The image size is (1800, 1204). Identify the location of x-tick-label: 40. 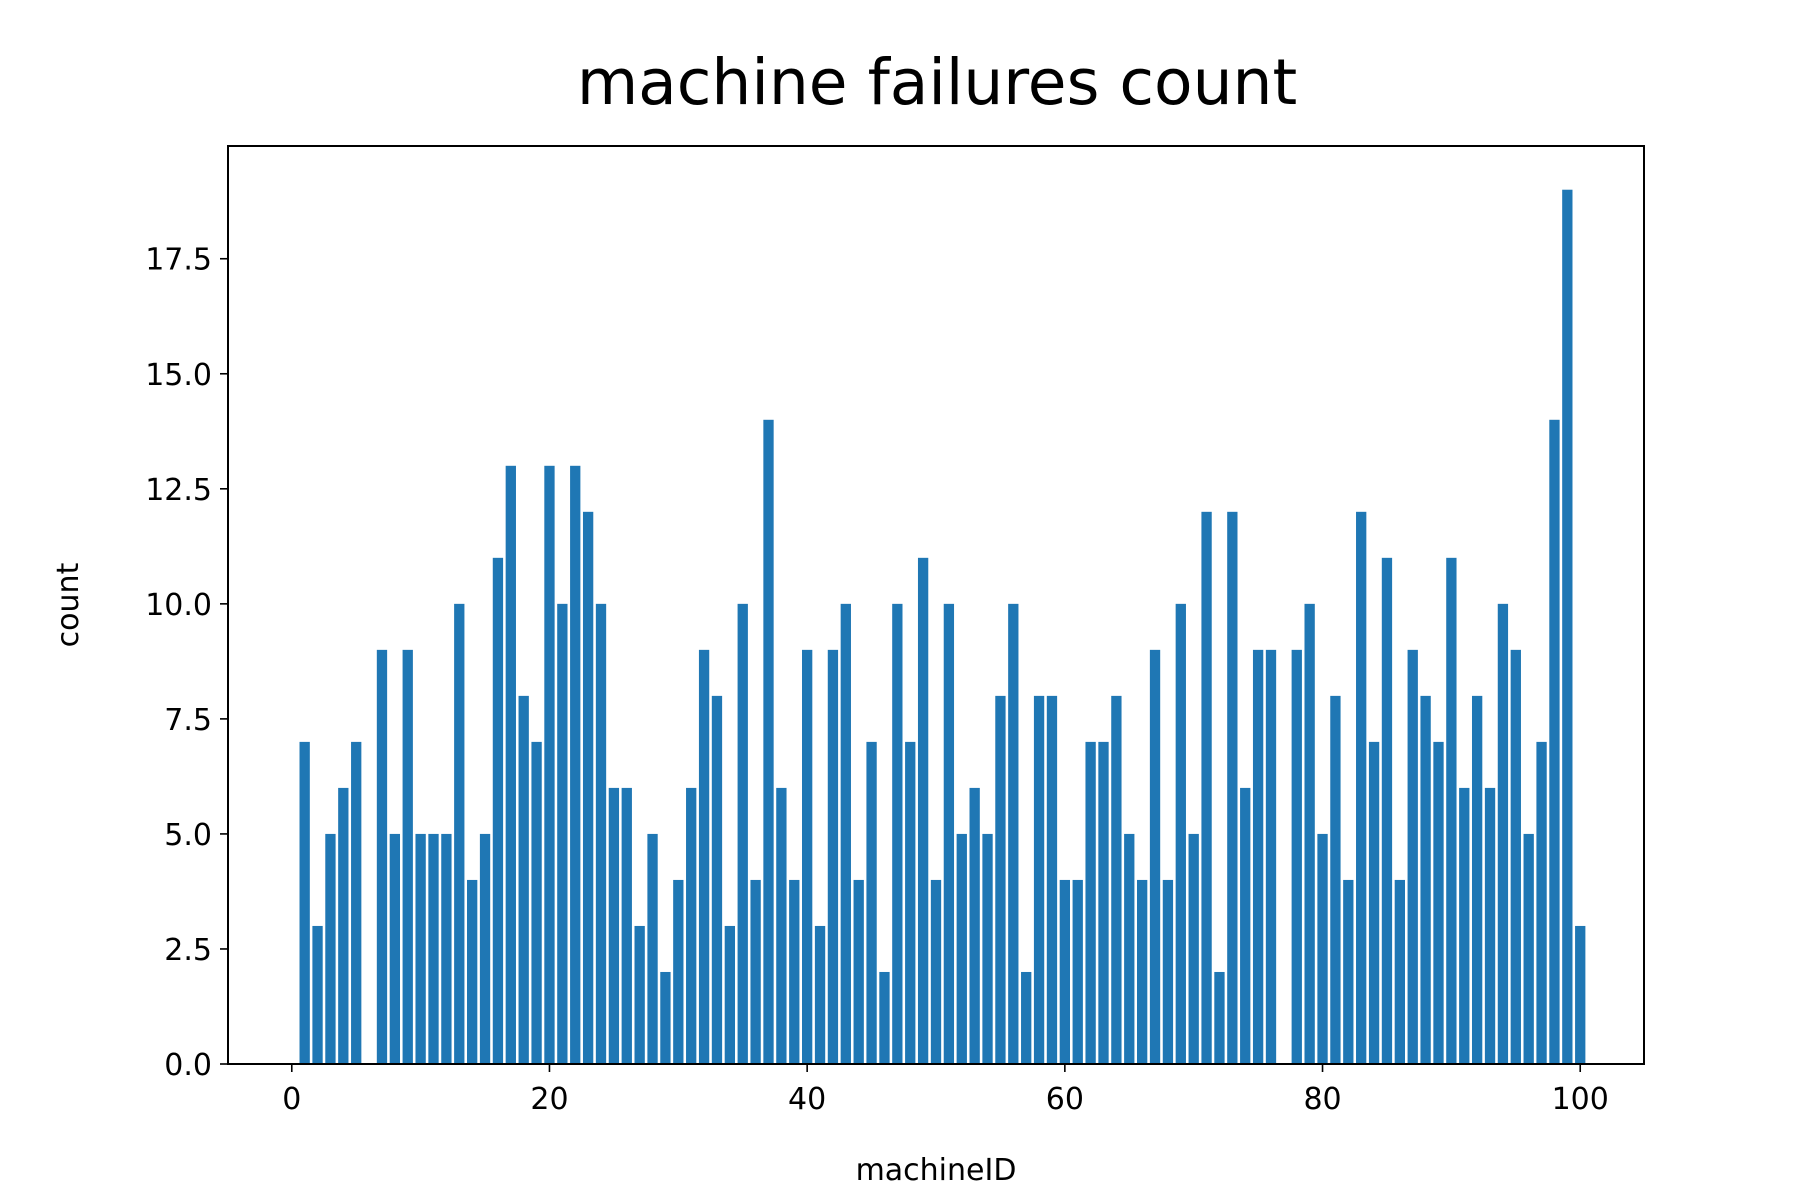
(807, 1099).